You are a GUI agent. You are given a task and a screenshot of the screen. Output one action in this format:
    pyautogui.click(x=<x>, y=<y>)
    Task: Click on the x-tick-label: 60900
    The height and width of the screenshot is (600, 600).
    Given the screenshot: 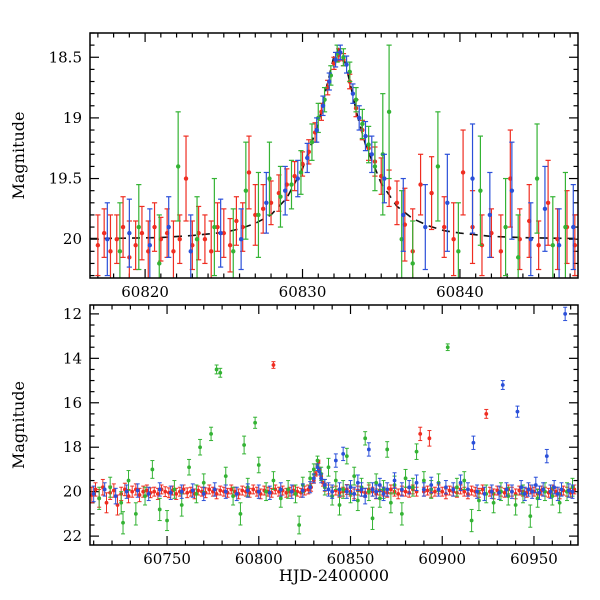 What is the action you would take?
    pyautogui.click(x=442, y=559)
    